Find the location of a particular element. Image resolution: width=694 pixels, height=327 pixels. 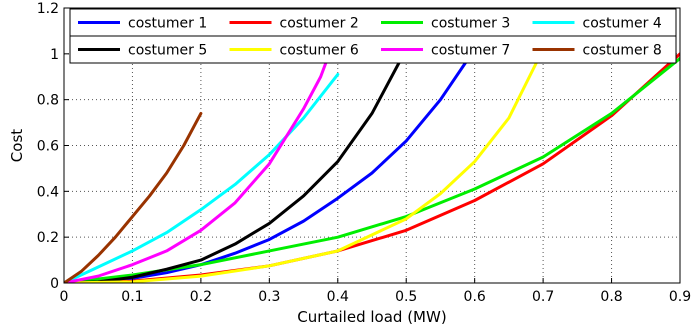

legend-label-1: costumer 1 is located at coordinates (167, 24).